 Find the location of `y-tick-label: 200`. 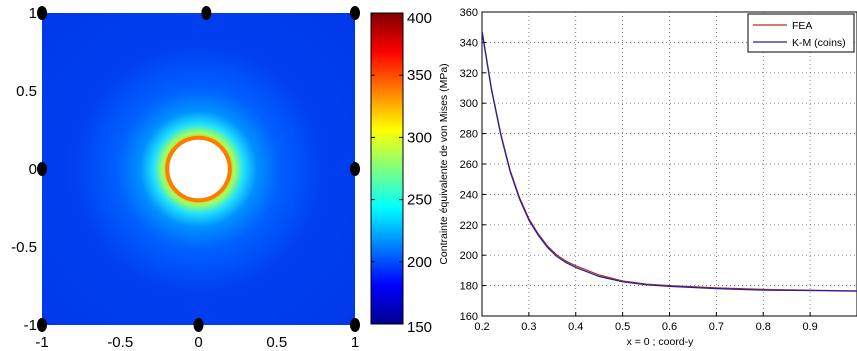

y-tick-label: 200 is located at coordinates (469, 256).